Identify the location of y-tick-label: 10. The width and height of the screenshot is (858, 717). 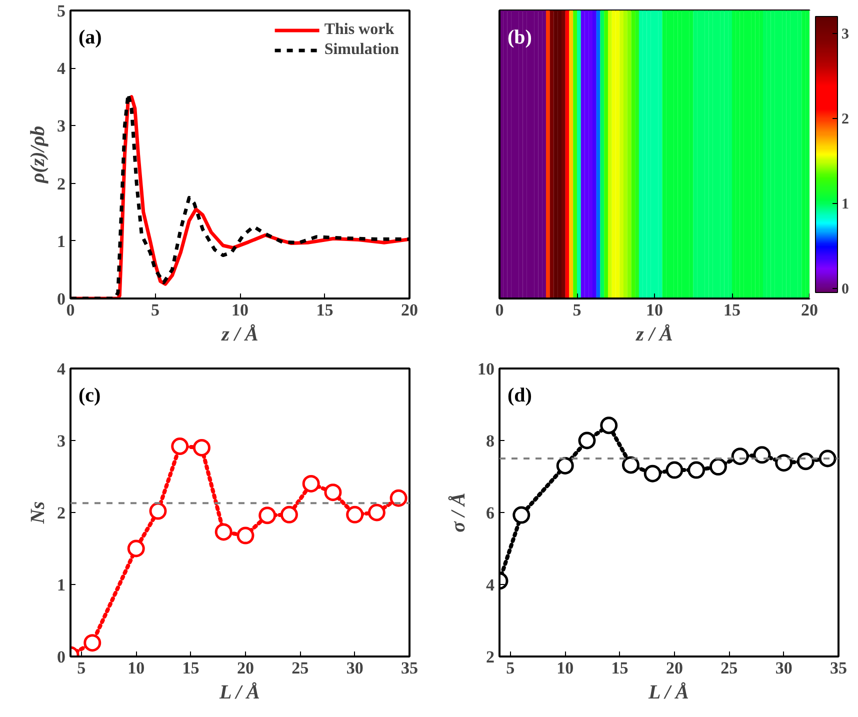
(486, 369).